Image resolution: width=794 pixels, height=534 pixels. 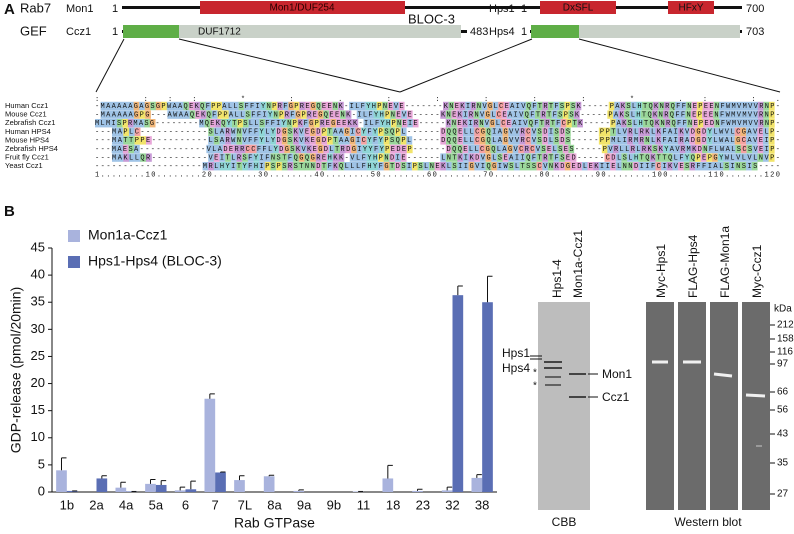 What do you see at coordinates (755, 32) in the screenshot?
I see `protein-end: 703` at bounding box center [755, 32].